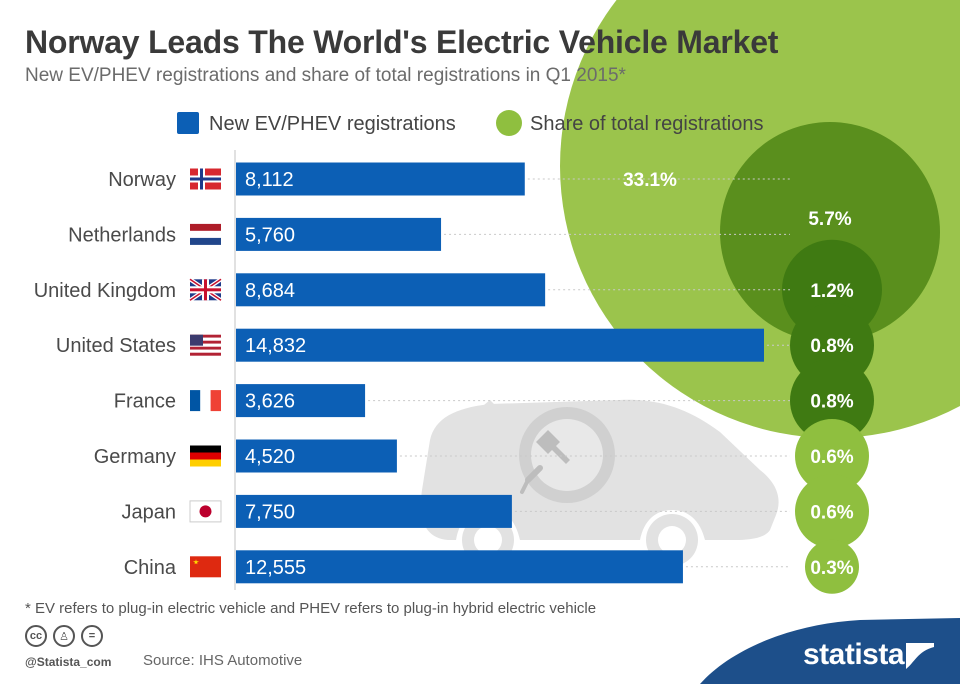 The height and width of the screenshot is (684, 960). What do you see at coordinates (205, 289) in the screenshot?
I see `uk-flag-icon` at bounding box center [205, 289].